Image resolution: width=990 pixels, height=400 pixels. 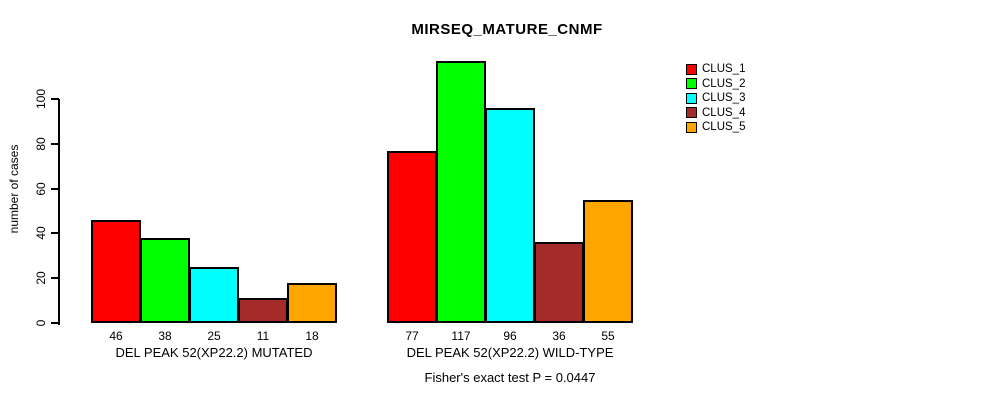 What do you see at coordinates (214, 295) in the screenshot?
I see `bar-clus_3-group1` at bounding box center [214, 295].